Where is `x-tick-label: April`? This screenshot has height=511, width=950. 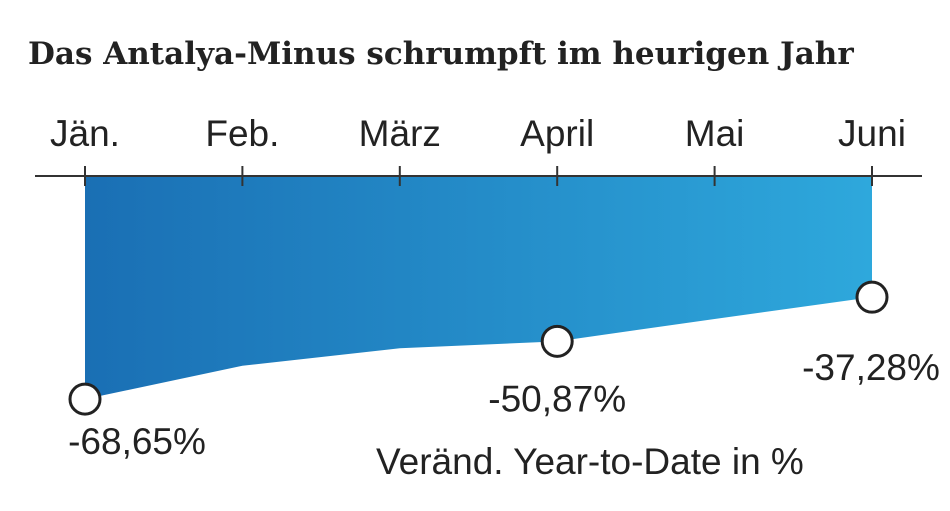 x-tick-label: April is located at coordinates (557, 133).